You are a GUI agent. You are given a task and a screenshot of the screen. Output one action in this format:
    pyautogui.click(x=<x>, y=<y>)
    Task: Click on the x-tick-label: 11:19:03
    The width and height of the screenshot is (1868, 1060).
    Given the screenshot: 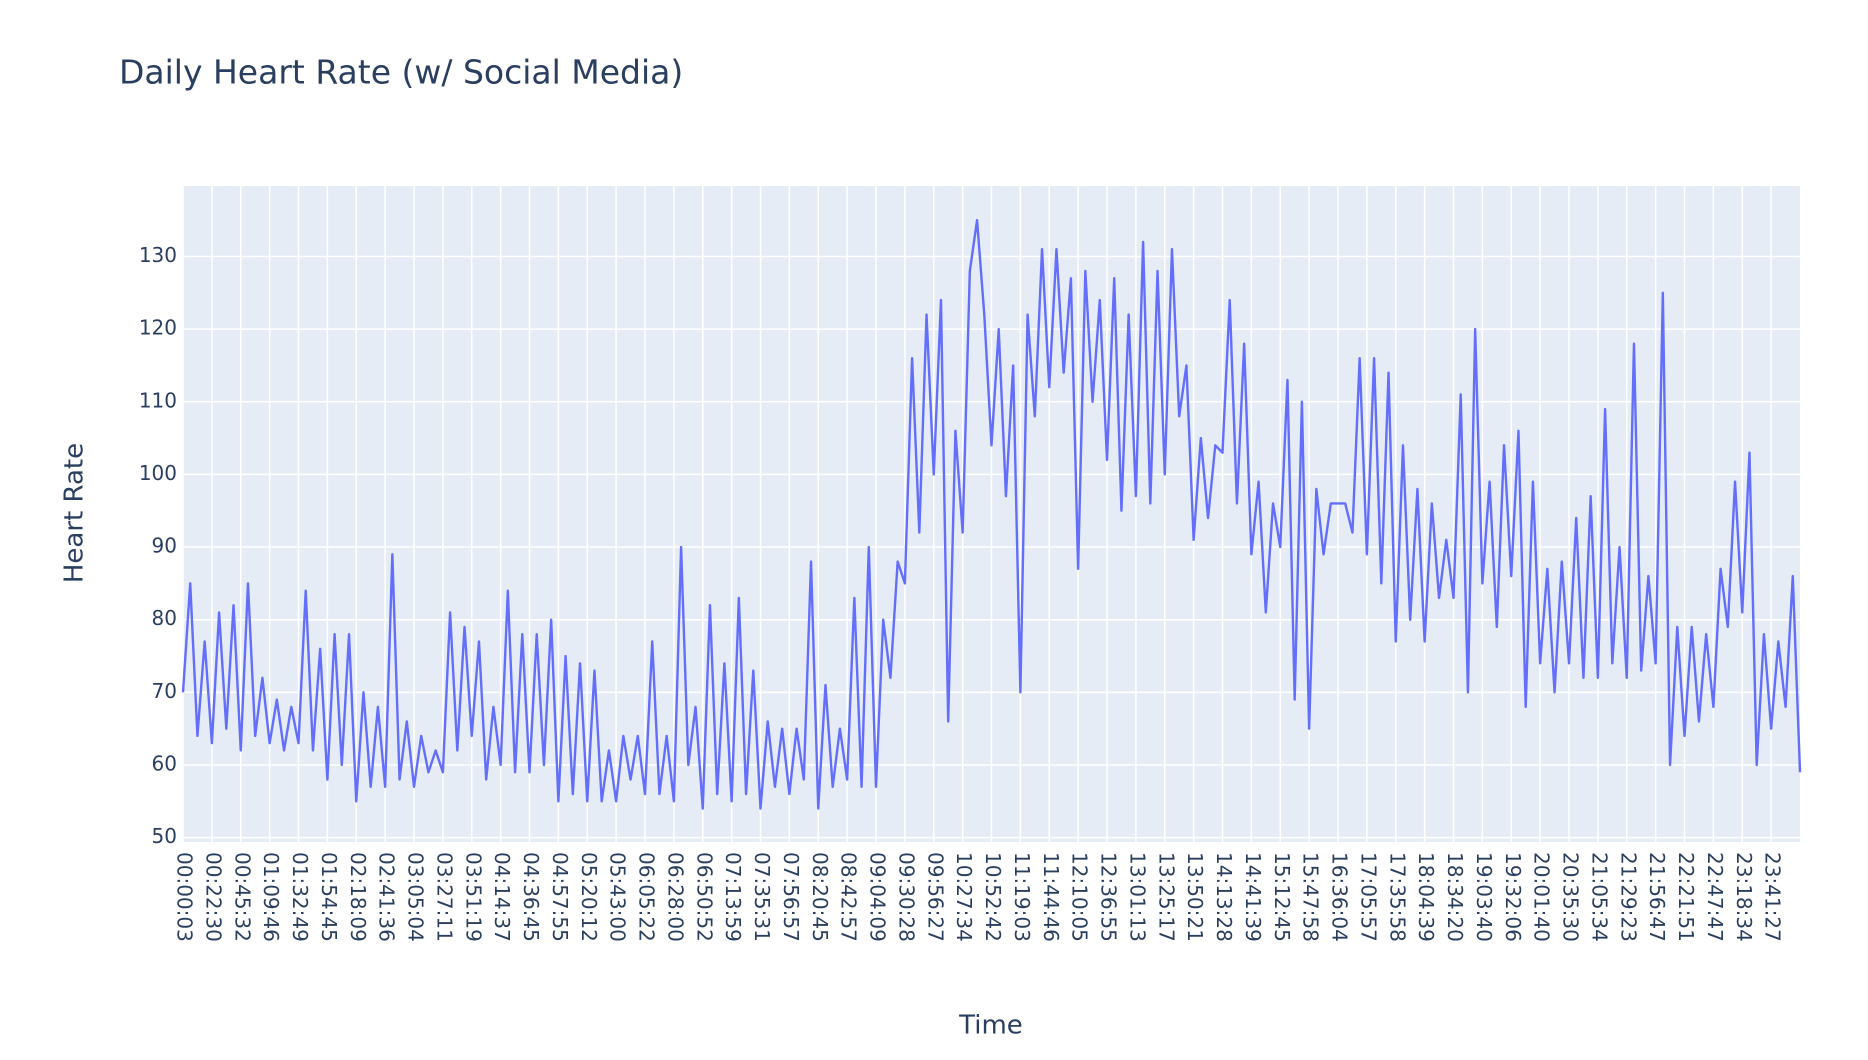 What is the action you would take?
    pyautogui.click(x=1022, y=897)
    